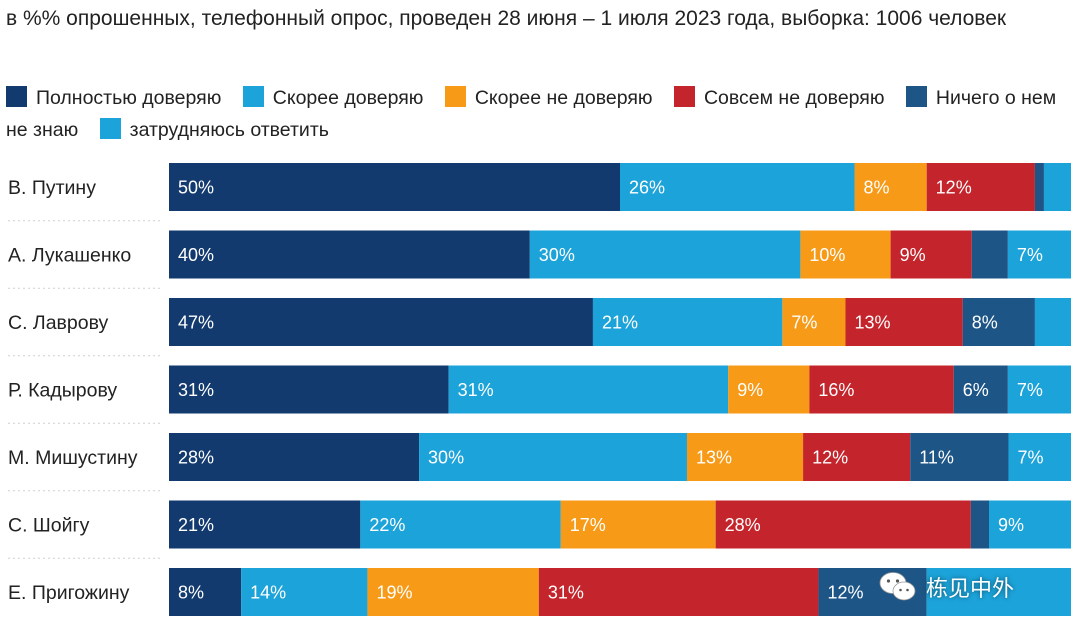 The width and height of the screenshot is (1080, 635). I want to click on data-label: 6%, so click(976, 390).